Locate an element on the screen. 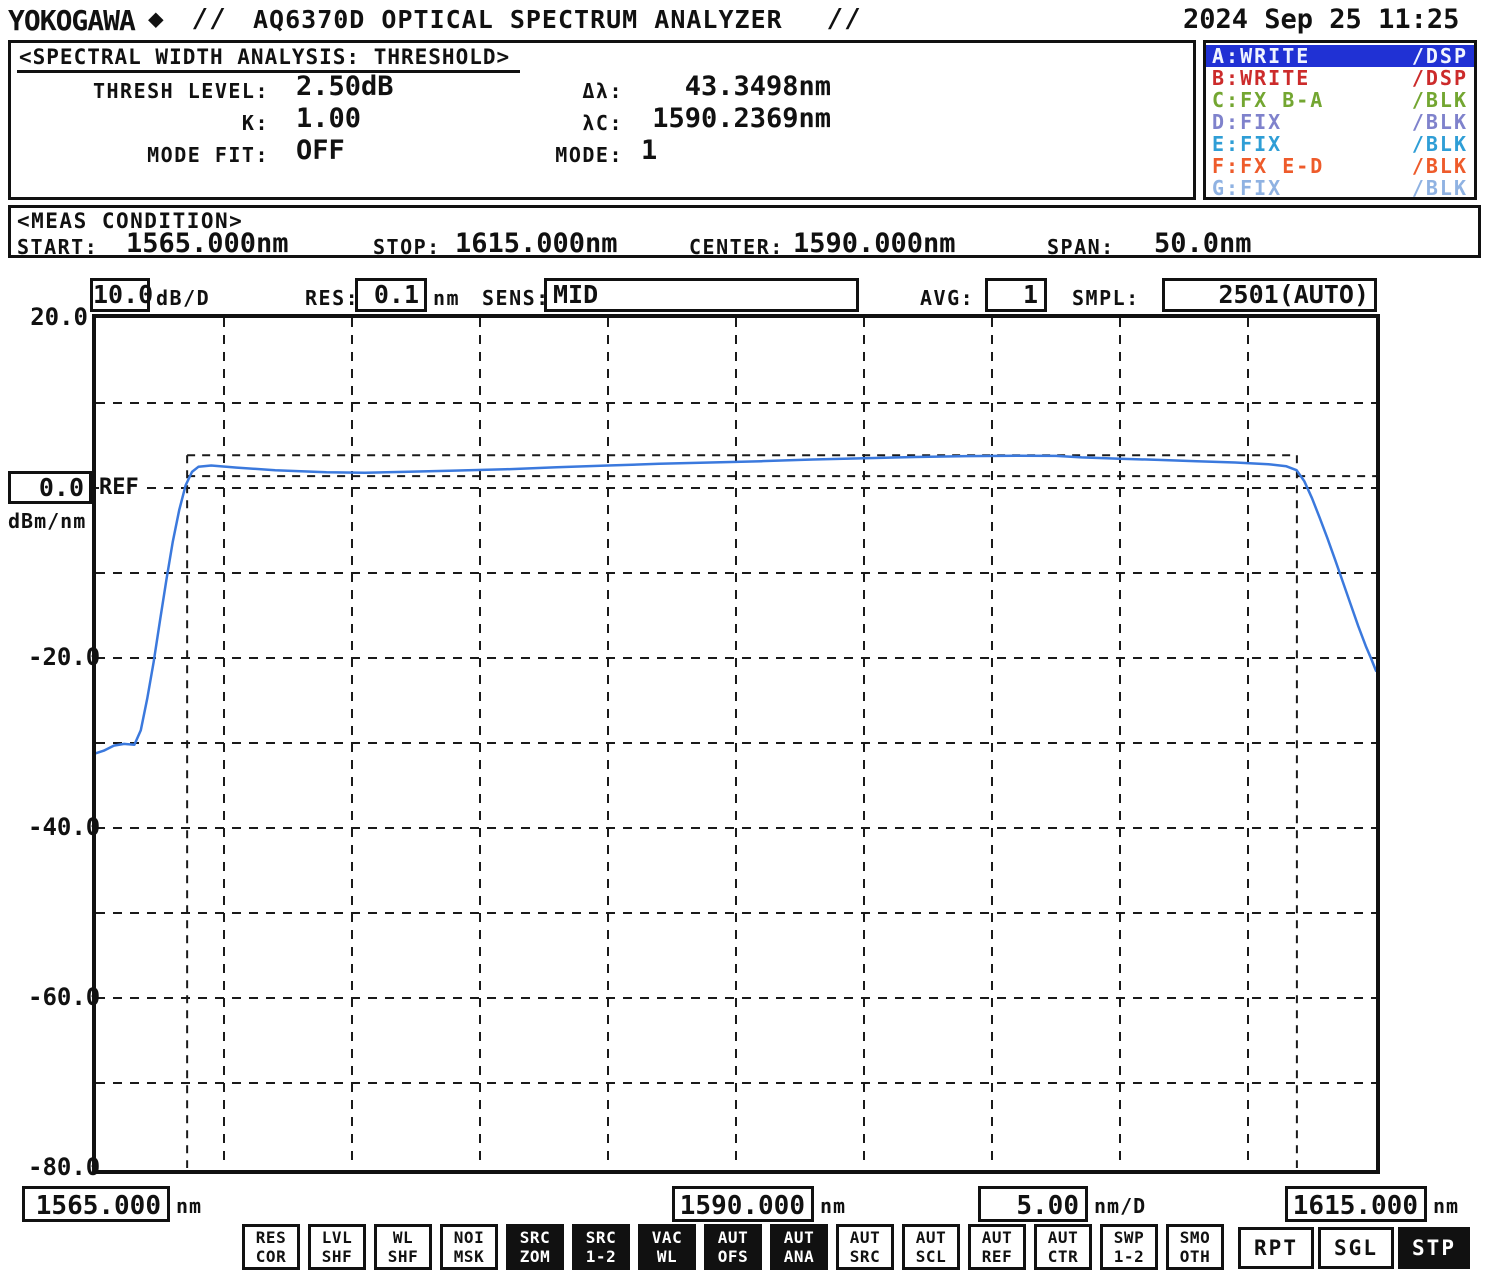  stop-wavelength-box: 1615.000 is located at coordinates (1356, 1204).